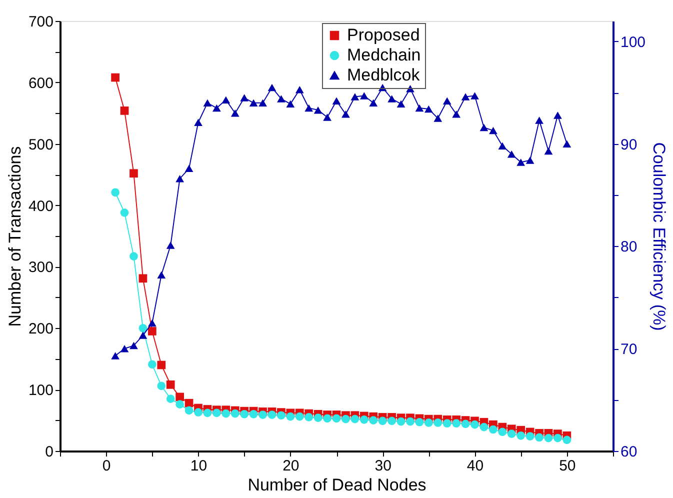 The image size is (673, 498). What do you see at coordinates (629, 349) in the screenshot?
I see `y2-tick-label: 70` at bounding box center [629, 349].